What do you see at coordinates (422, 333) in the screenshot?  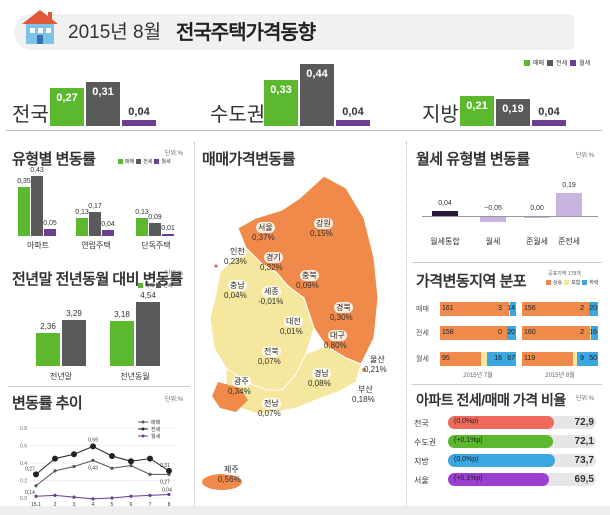 I see `dist-row-label: 전세` at bounding box center [422, 333].